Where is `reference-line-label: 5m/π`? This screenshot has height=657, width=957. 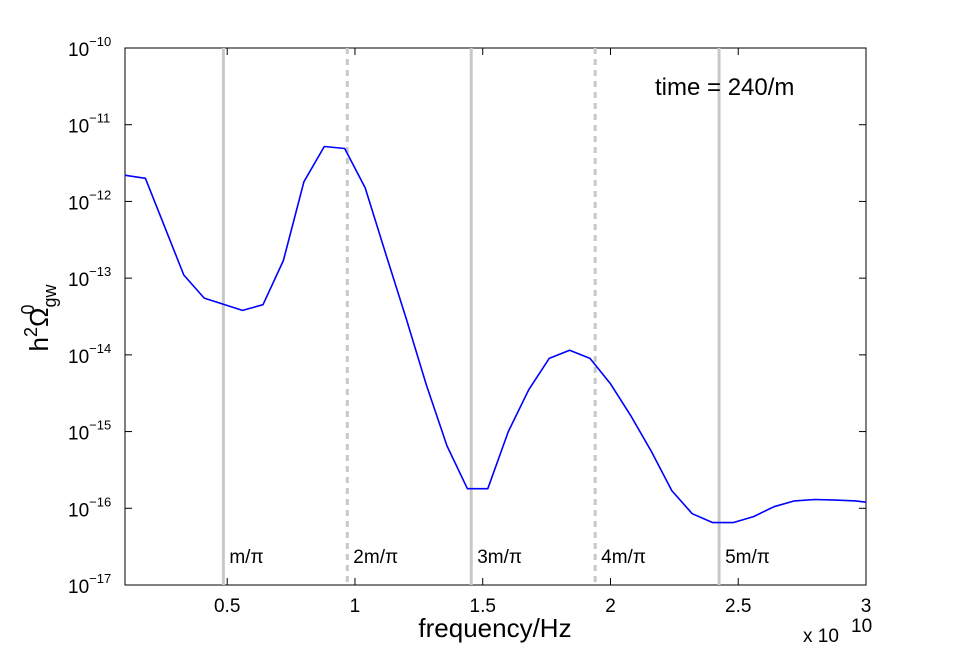
reference-line-label: 5m/π is located at coordinates (747, 557).